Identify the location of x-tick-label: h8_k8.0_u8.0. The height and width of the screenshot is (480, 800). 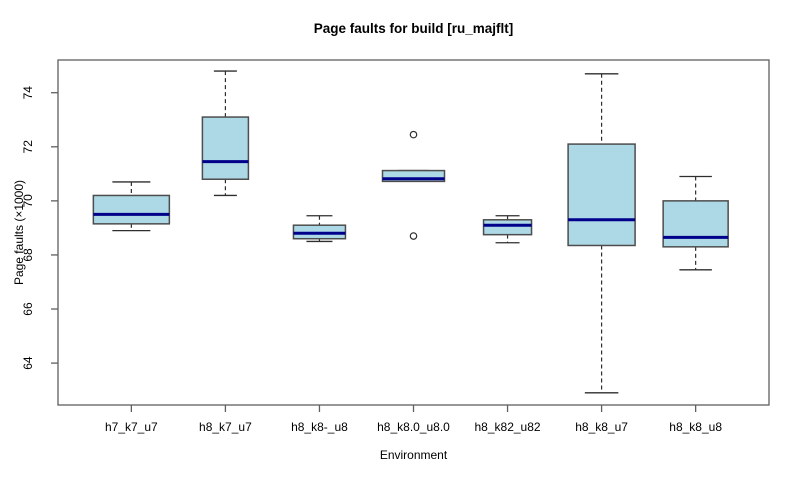
(413, 427).